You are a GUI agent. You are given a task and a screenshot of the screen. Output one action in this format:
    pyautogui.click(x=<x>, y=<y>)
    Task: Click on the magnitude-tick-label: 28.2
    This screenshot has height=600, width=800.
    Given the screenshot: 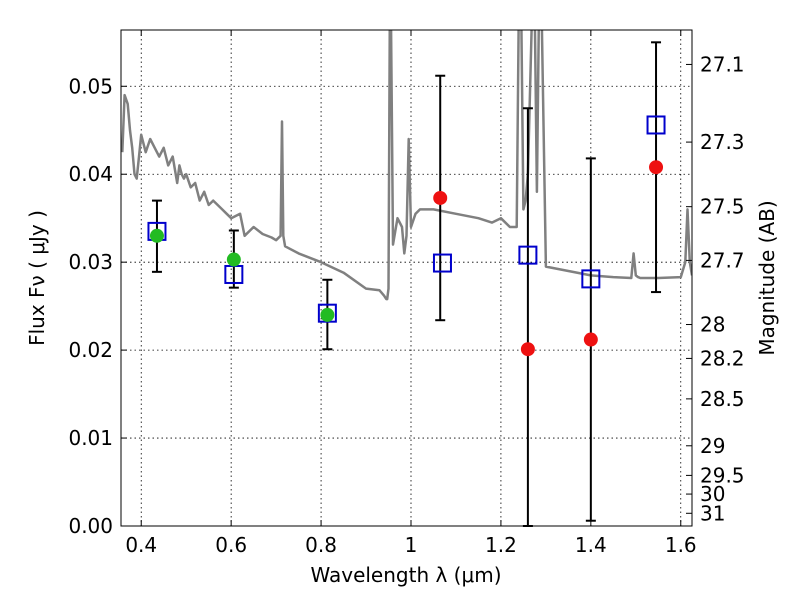 What is the action you would take?
    pyautogui.click(x=722, y=358)
    